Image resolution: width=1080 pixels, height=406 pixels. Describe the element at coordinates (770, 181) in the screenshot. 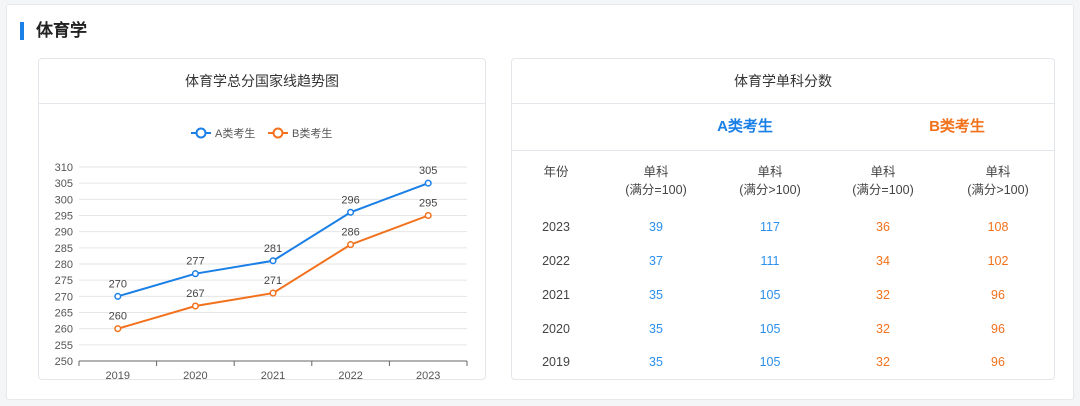

I see `header-a-single-gt100: 单科 (满分>100)` at that location.